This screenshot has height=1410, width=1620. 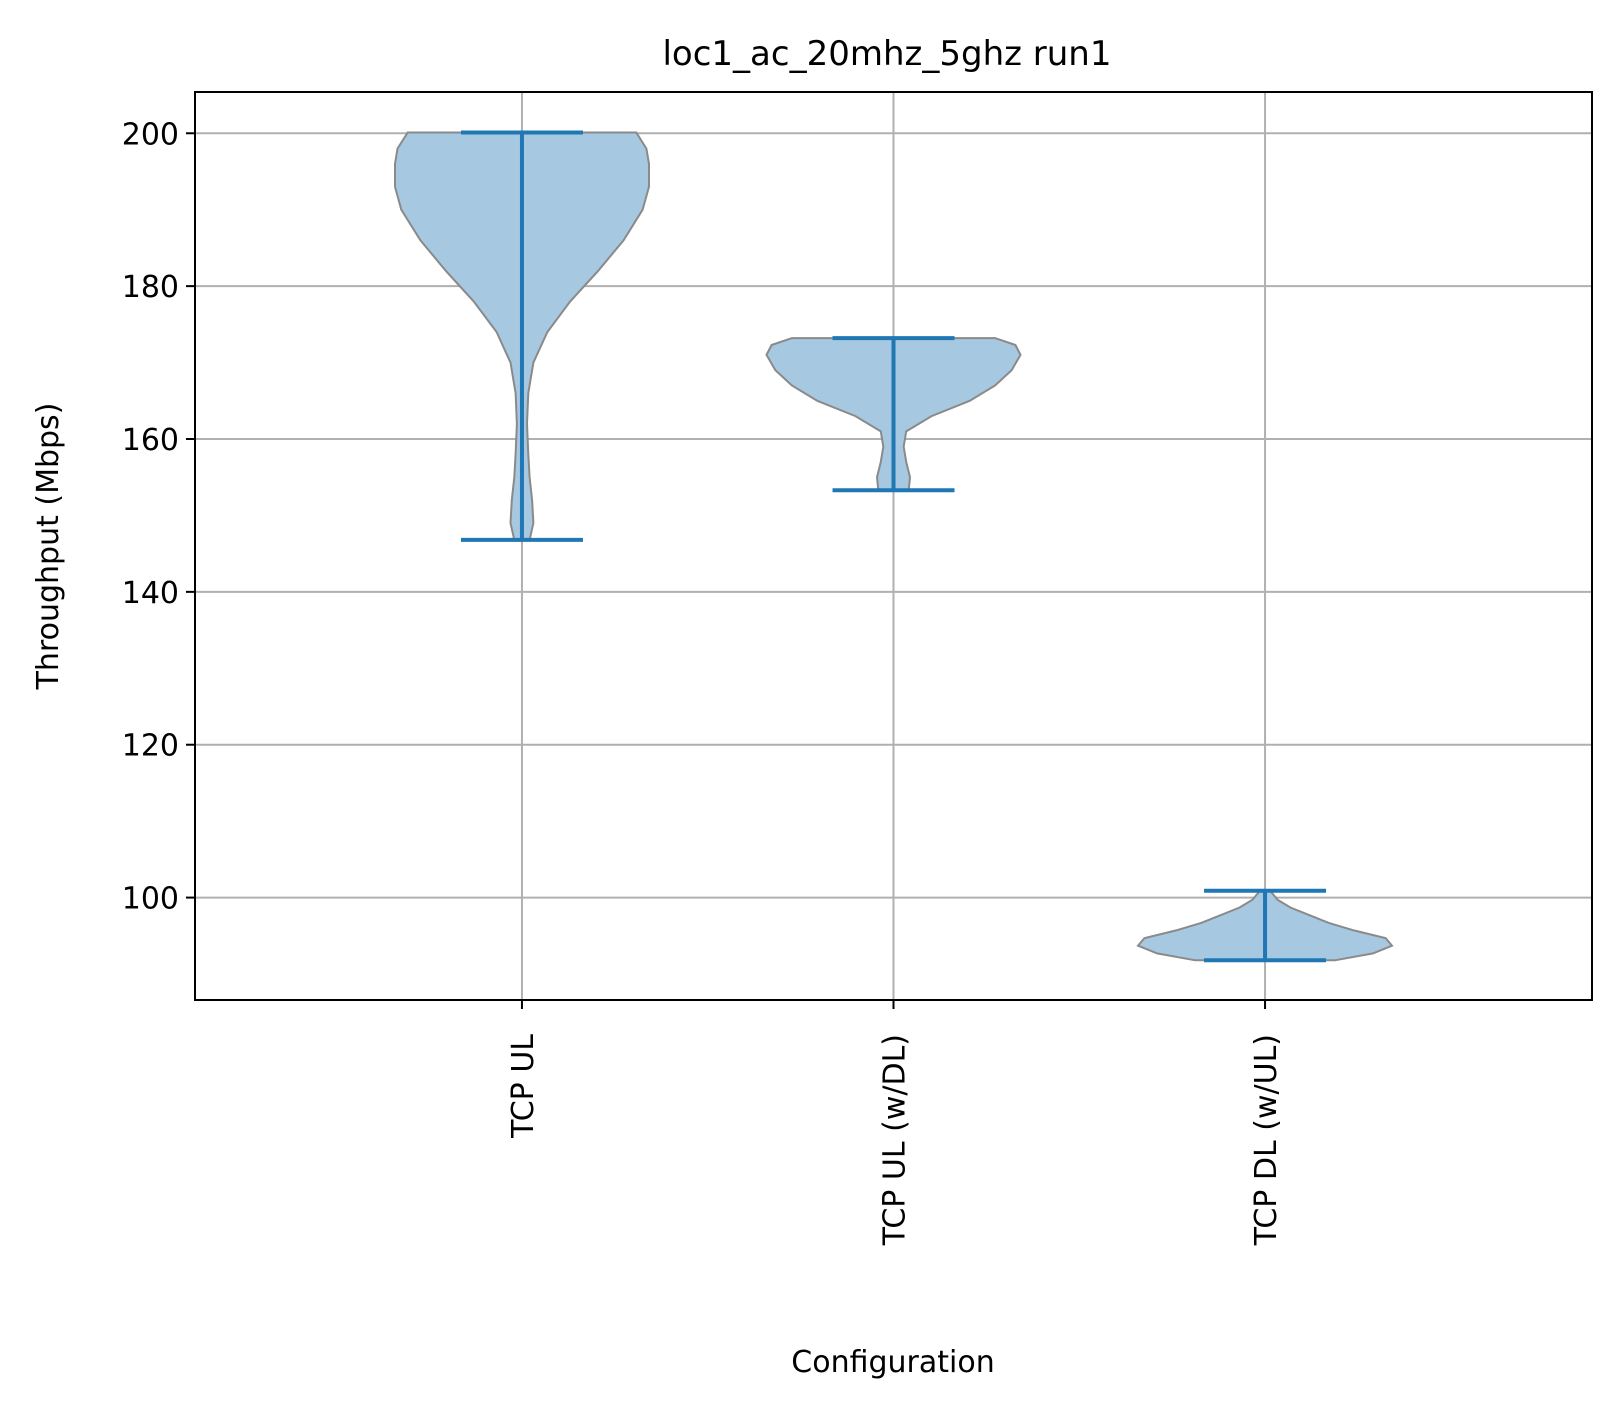 I want to click on x-axis-label: Configuration, so click(x=892, y=1362).